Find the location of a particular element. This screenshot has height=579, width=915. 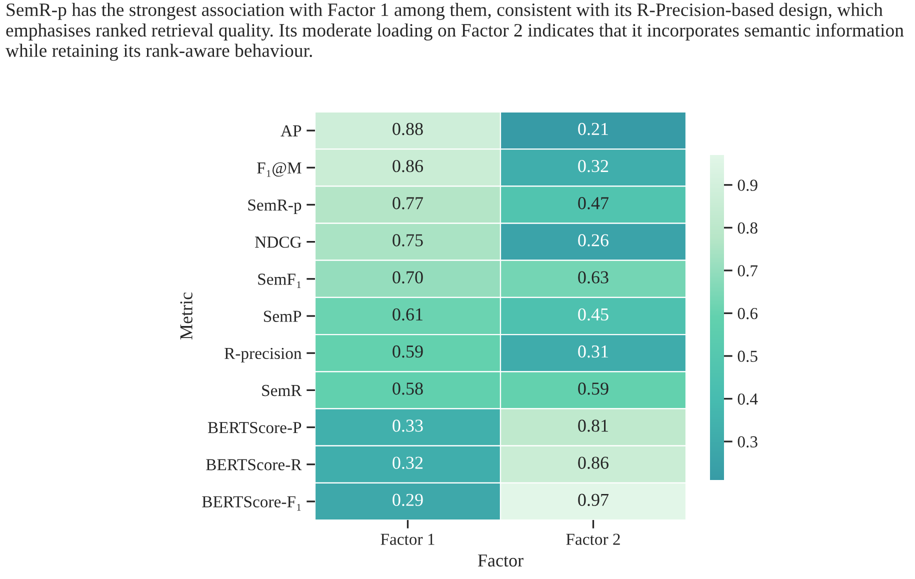

data-label: 0.47 is located at coordinates (593, 203).